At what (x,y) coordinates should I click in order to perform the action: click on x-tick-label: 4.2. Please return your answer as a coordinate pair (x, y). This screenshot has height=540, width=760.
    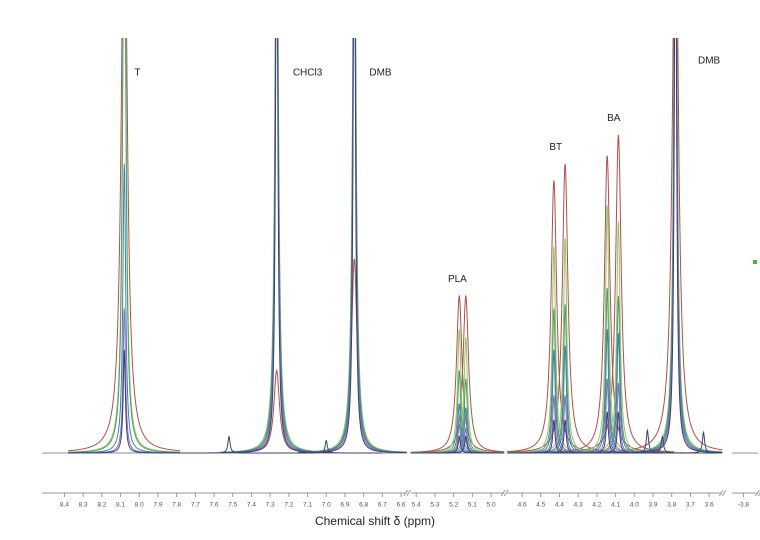
    Looking at the image, I should click on (596, 505).